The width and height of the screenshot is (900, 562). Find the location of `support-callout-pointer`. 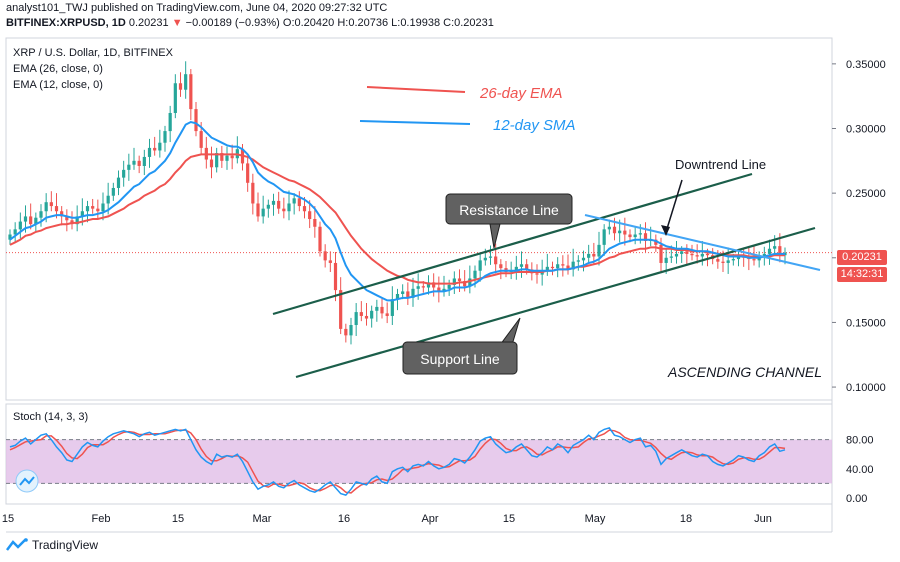

support-callout-pointer is located at coordinates (510, 331).